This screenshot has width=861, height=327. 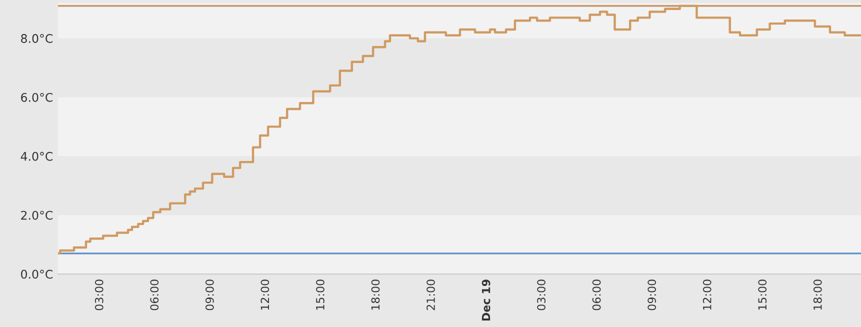 I want to click on y-tick-label: 2.0°C, so click(x=37, y=215).